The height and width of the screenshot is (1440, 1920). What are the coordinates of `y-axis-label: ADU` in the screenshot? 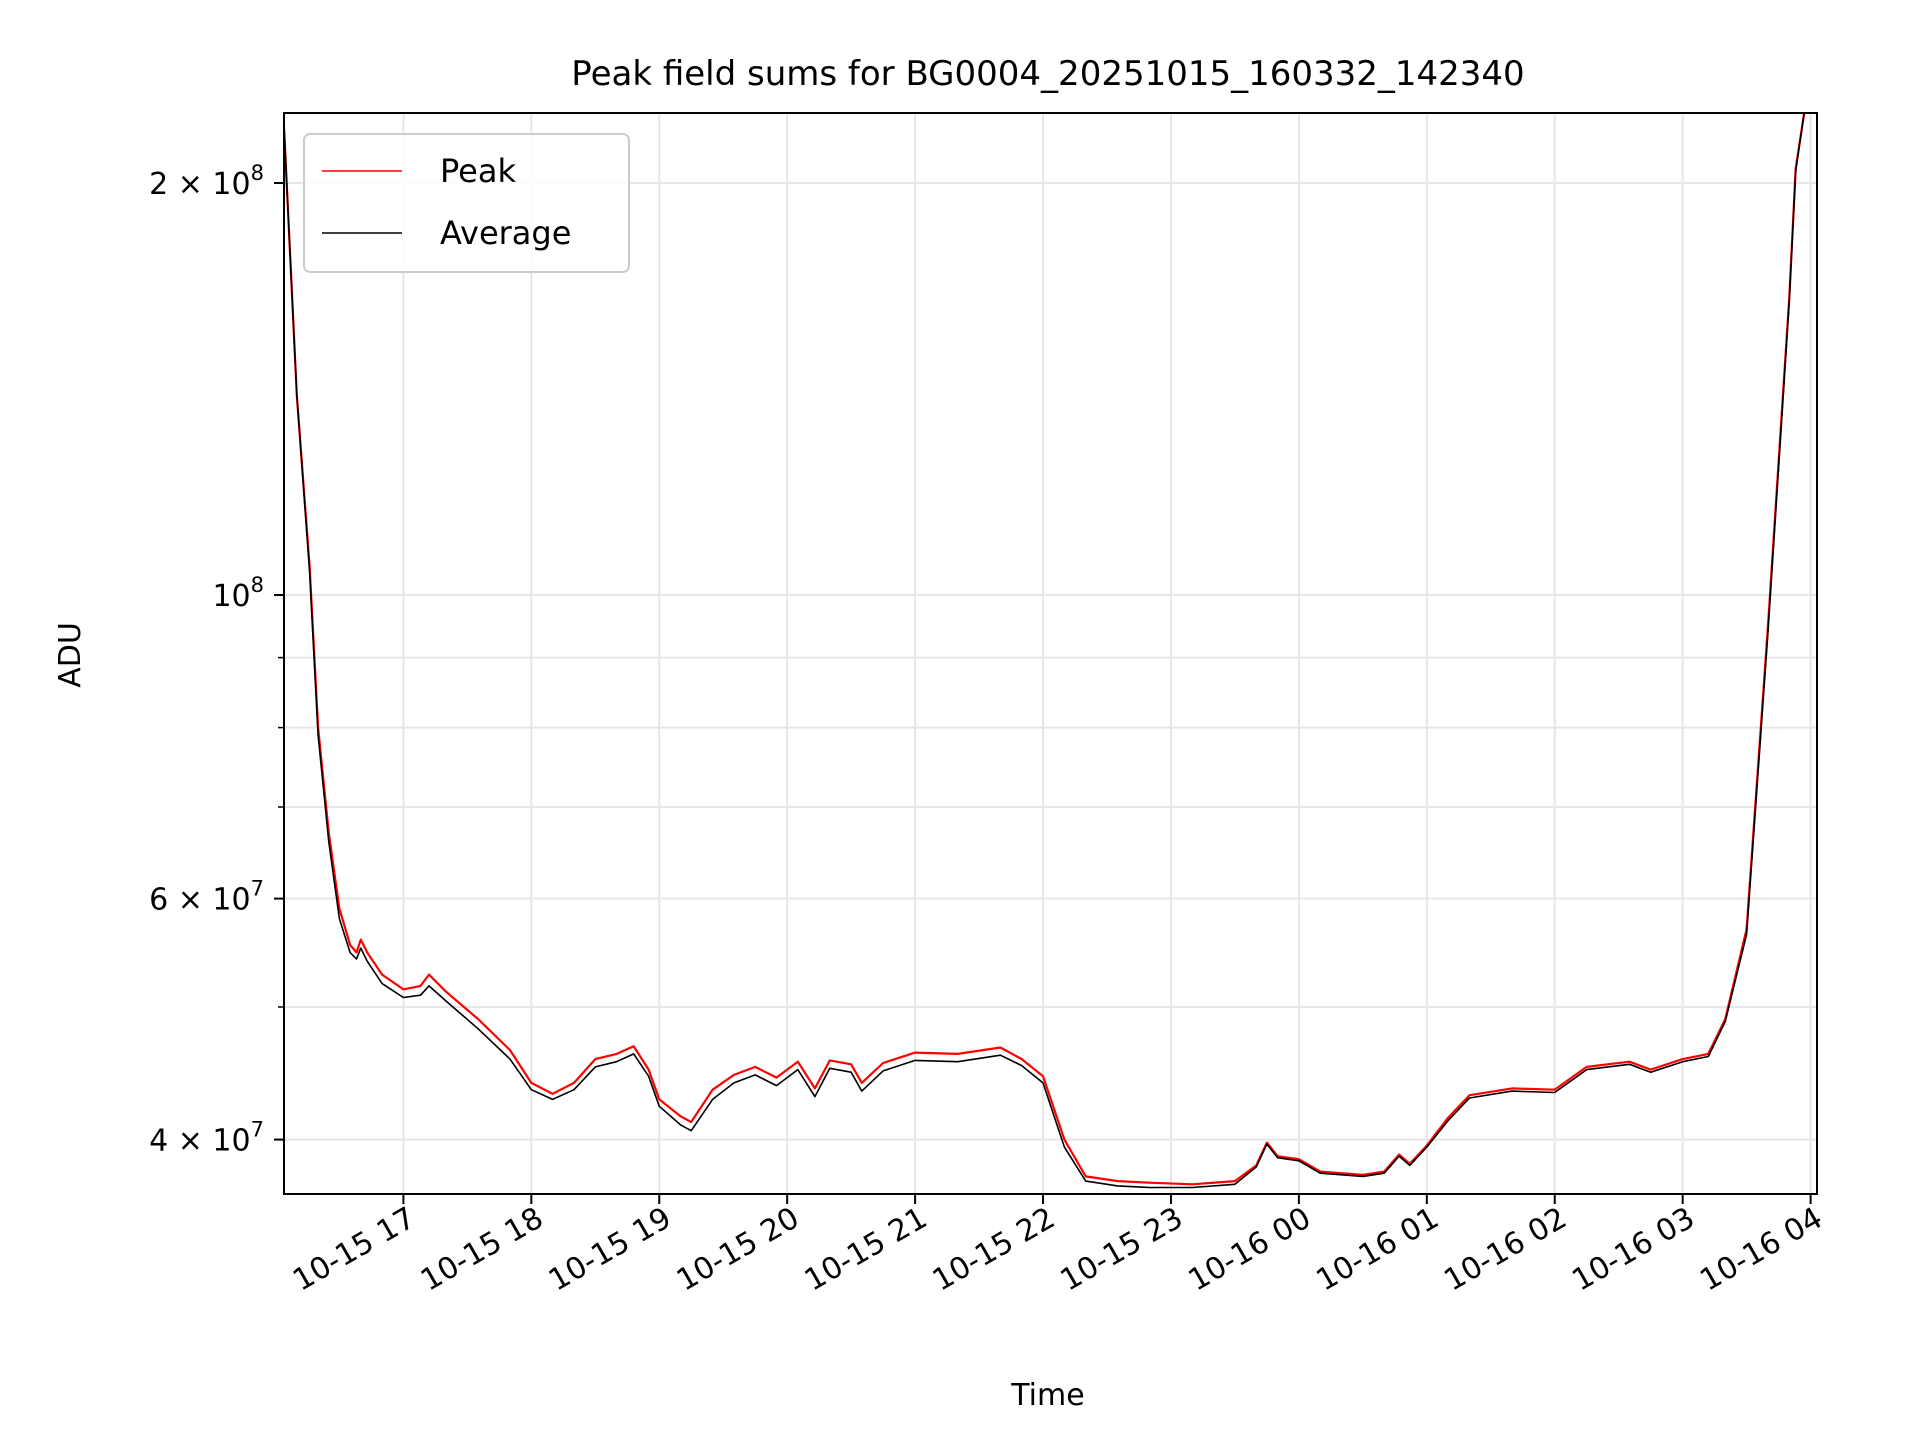 It's located at (70, 655).